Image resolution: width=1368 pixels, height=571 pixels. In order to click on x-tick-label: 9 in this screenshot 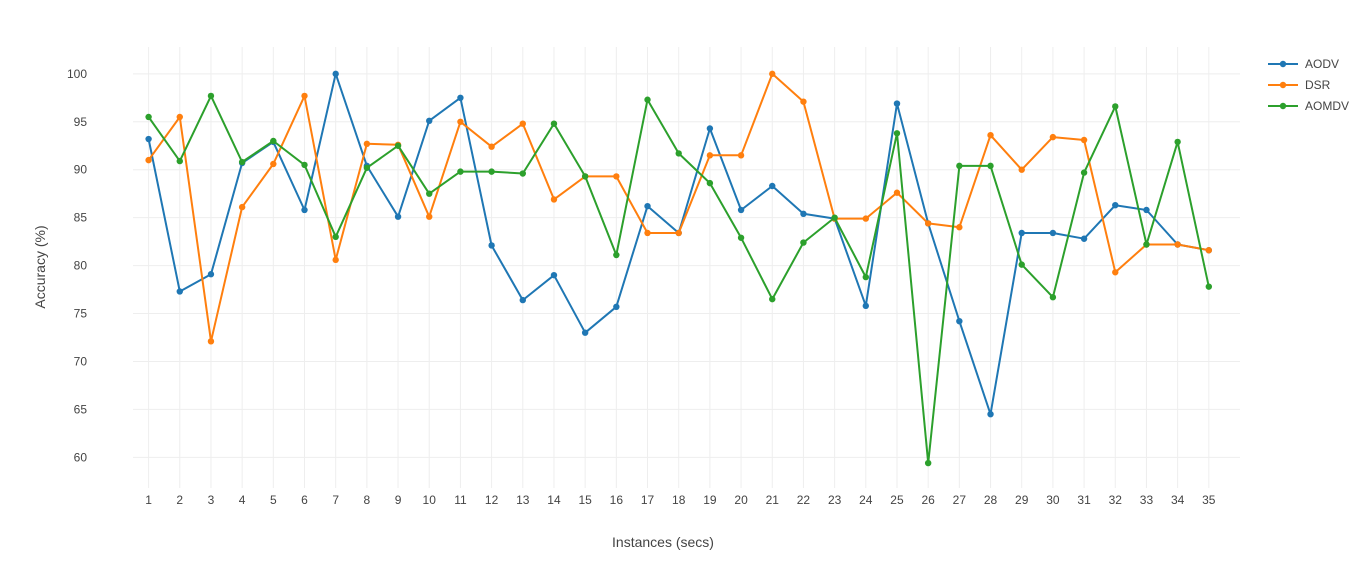, I will do `click(398, 500)`.